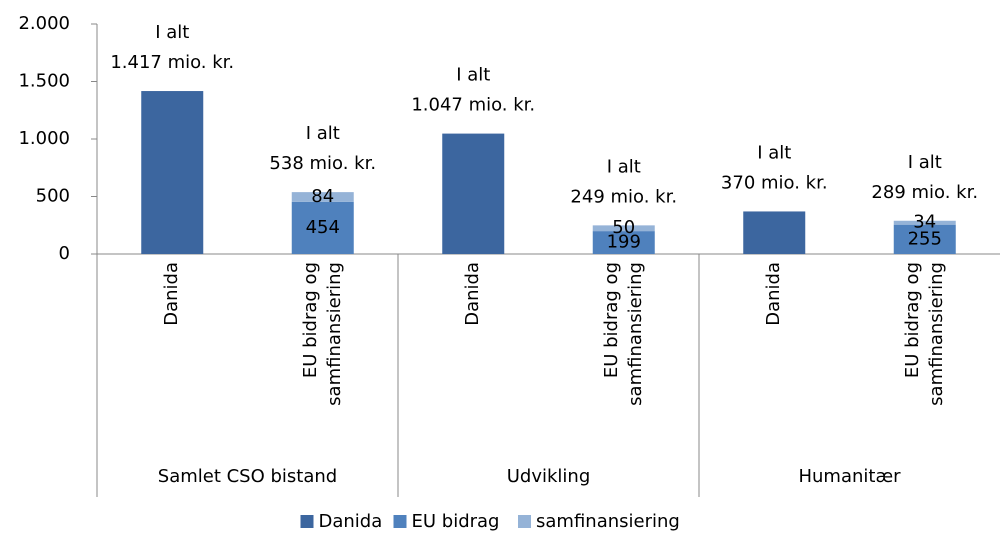  What do you see at coordinates (849, 476) in the screenshot?
I see `group-label: Humanitær` at bounding box center [849, 476].